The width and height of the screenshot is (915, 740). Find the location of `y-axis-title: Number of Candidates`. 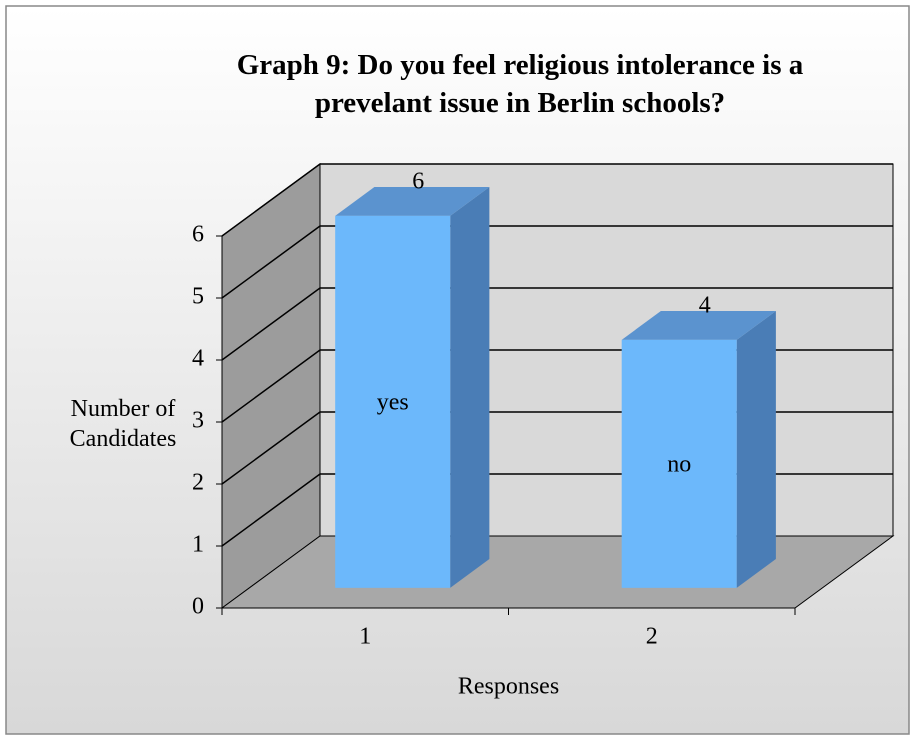

y-axis-title: Number of Candidates is located at coordinates (123, 424).